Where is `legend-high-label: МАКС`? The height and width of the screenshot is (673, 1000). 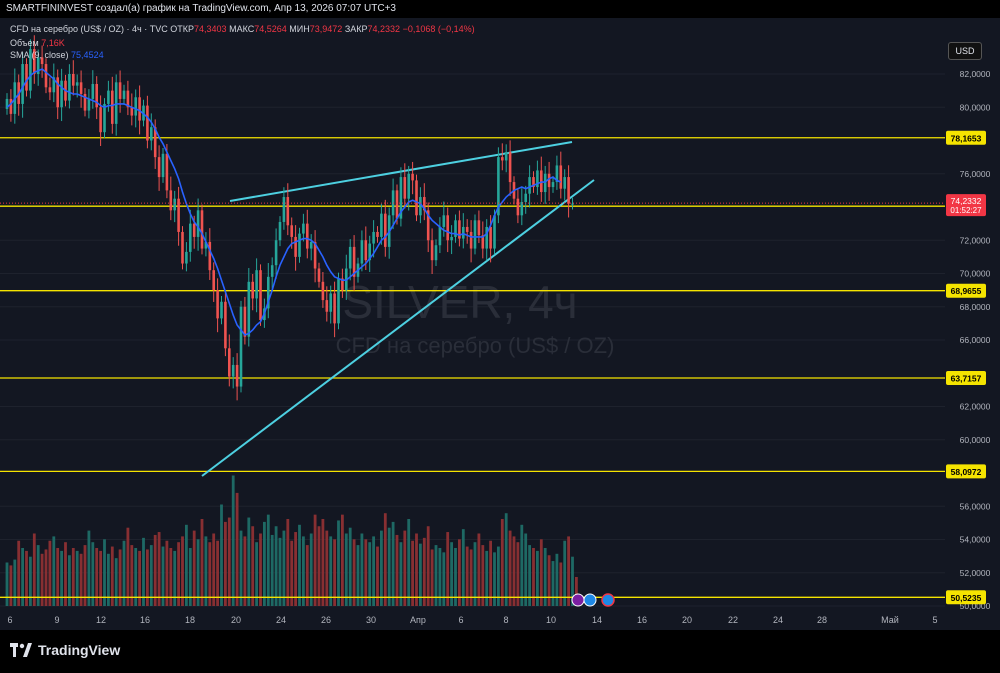
legend-high-label: МАКС is located at coordinates (242, 29).